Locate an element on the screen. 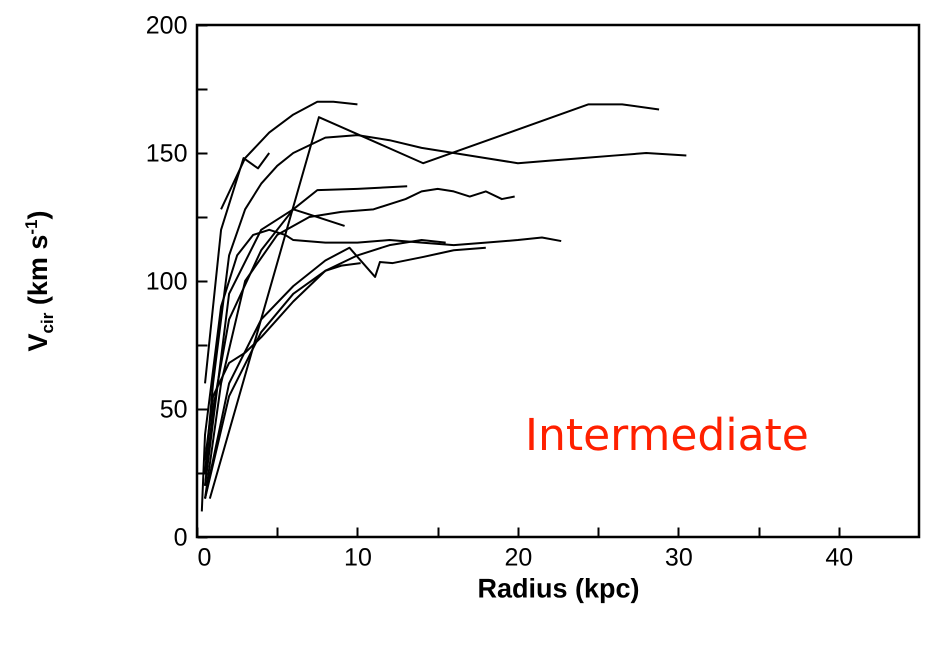  y-tick-label: 150 is located at coordinates (167, 154).